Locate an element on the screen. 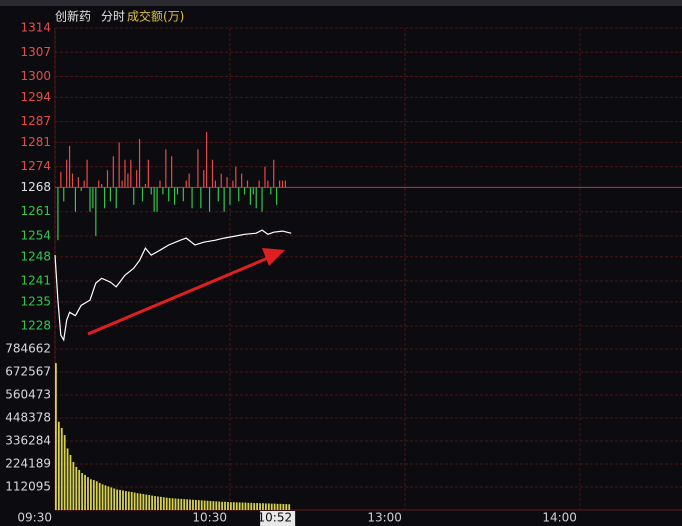 Image resolution: width=682 pixels, height=526 pixels. y-tick-label: 1281 is located at coordinates (35, 142).